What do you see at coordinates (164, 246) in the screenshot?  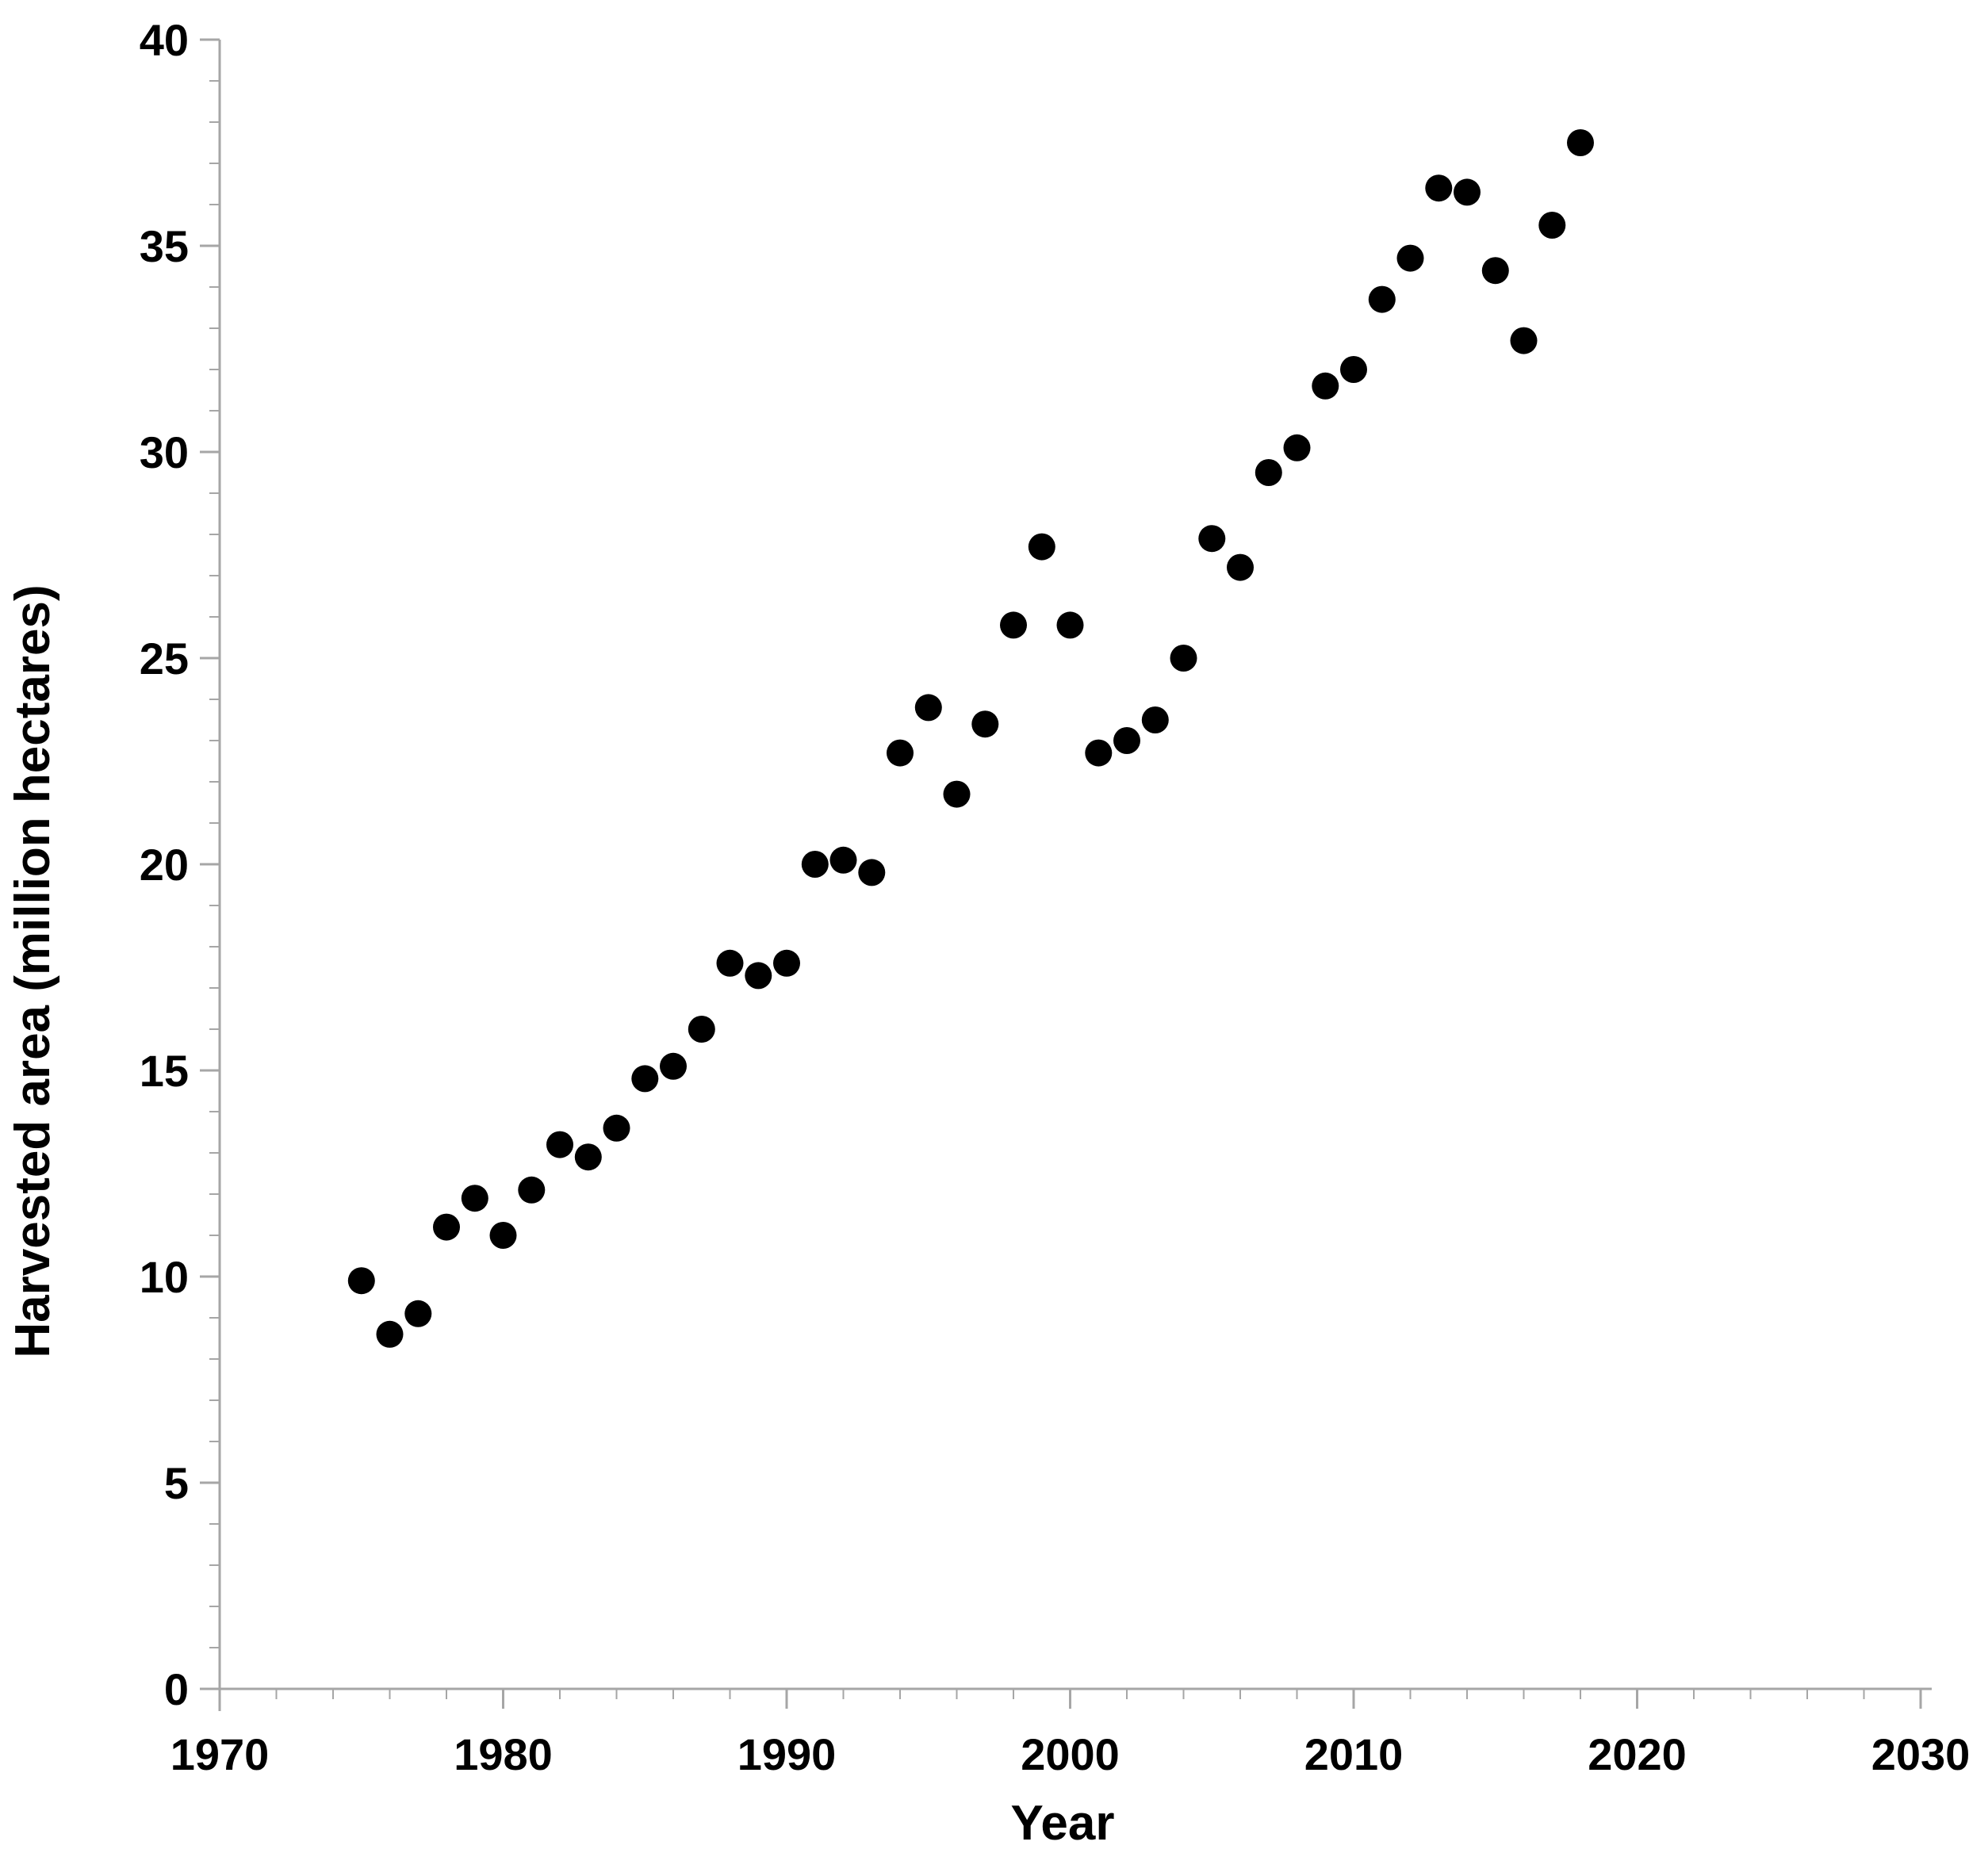 I see `y-axis-tick-label: 35` at bounding box center [164, 246].